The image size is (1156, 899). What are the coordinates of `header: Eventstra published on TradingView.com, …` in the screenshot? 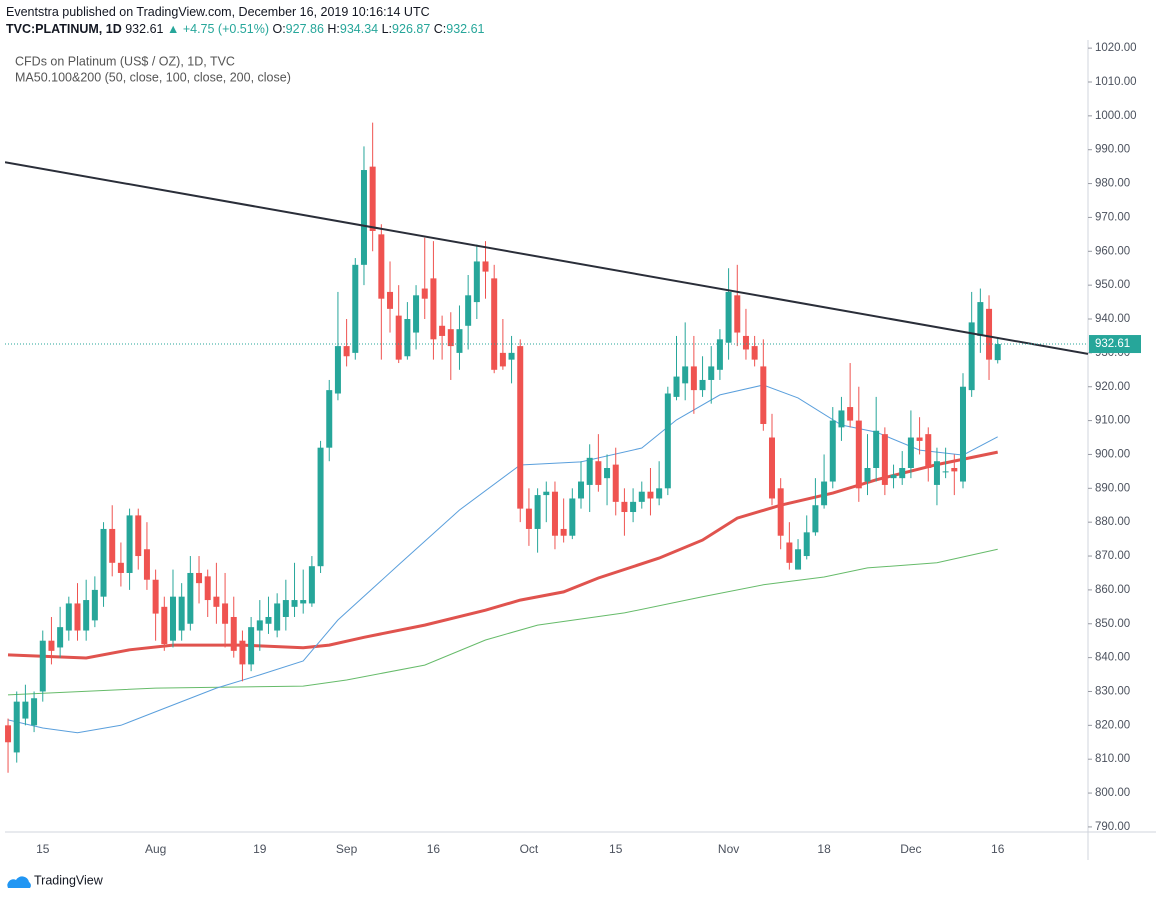 It's located at (245, 21).